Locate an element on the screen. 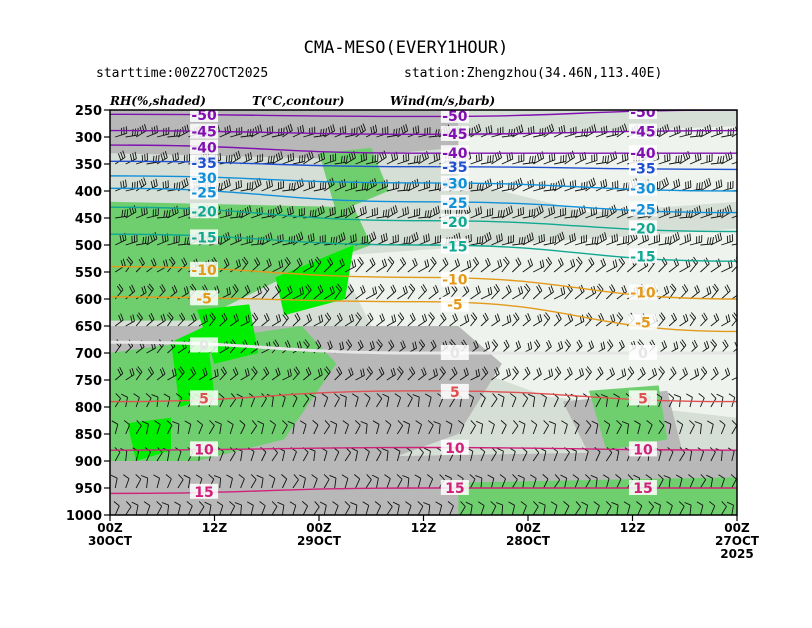 The image size is (812, 628). temp-contour-label: -10 is located at coordinates (204, 271).